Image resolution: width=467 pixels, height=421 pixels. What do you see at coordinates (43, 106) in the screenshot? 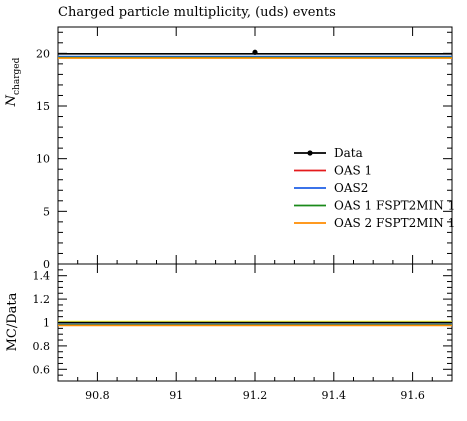
I see `y-tick-label: 15` at bounding box center [43, 106].